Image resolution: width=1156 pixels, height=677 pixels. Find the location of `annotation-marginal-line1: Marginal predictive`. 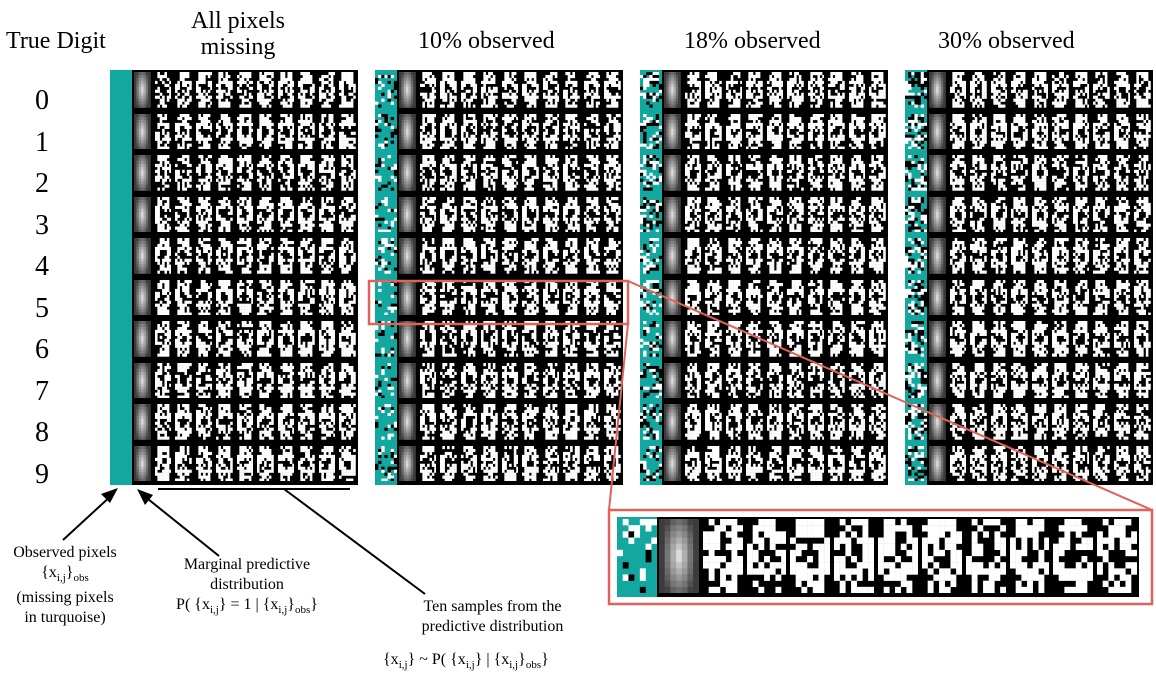

annotation-marginal-line1: Marginal predictive is located at coordinates (247, 565).